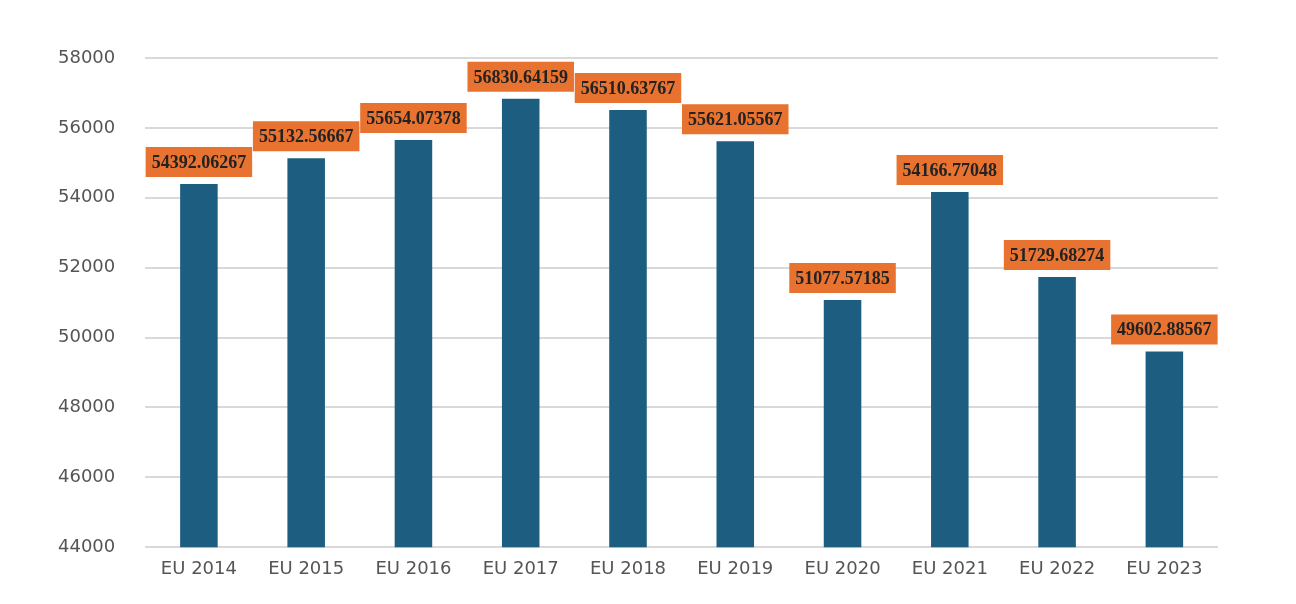  I want to click on x-tick-label: EU 2020, so click(842, 567).